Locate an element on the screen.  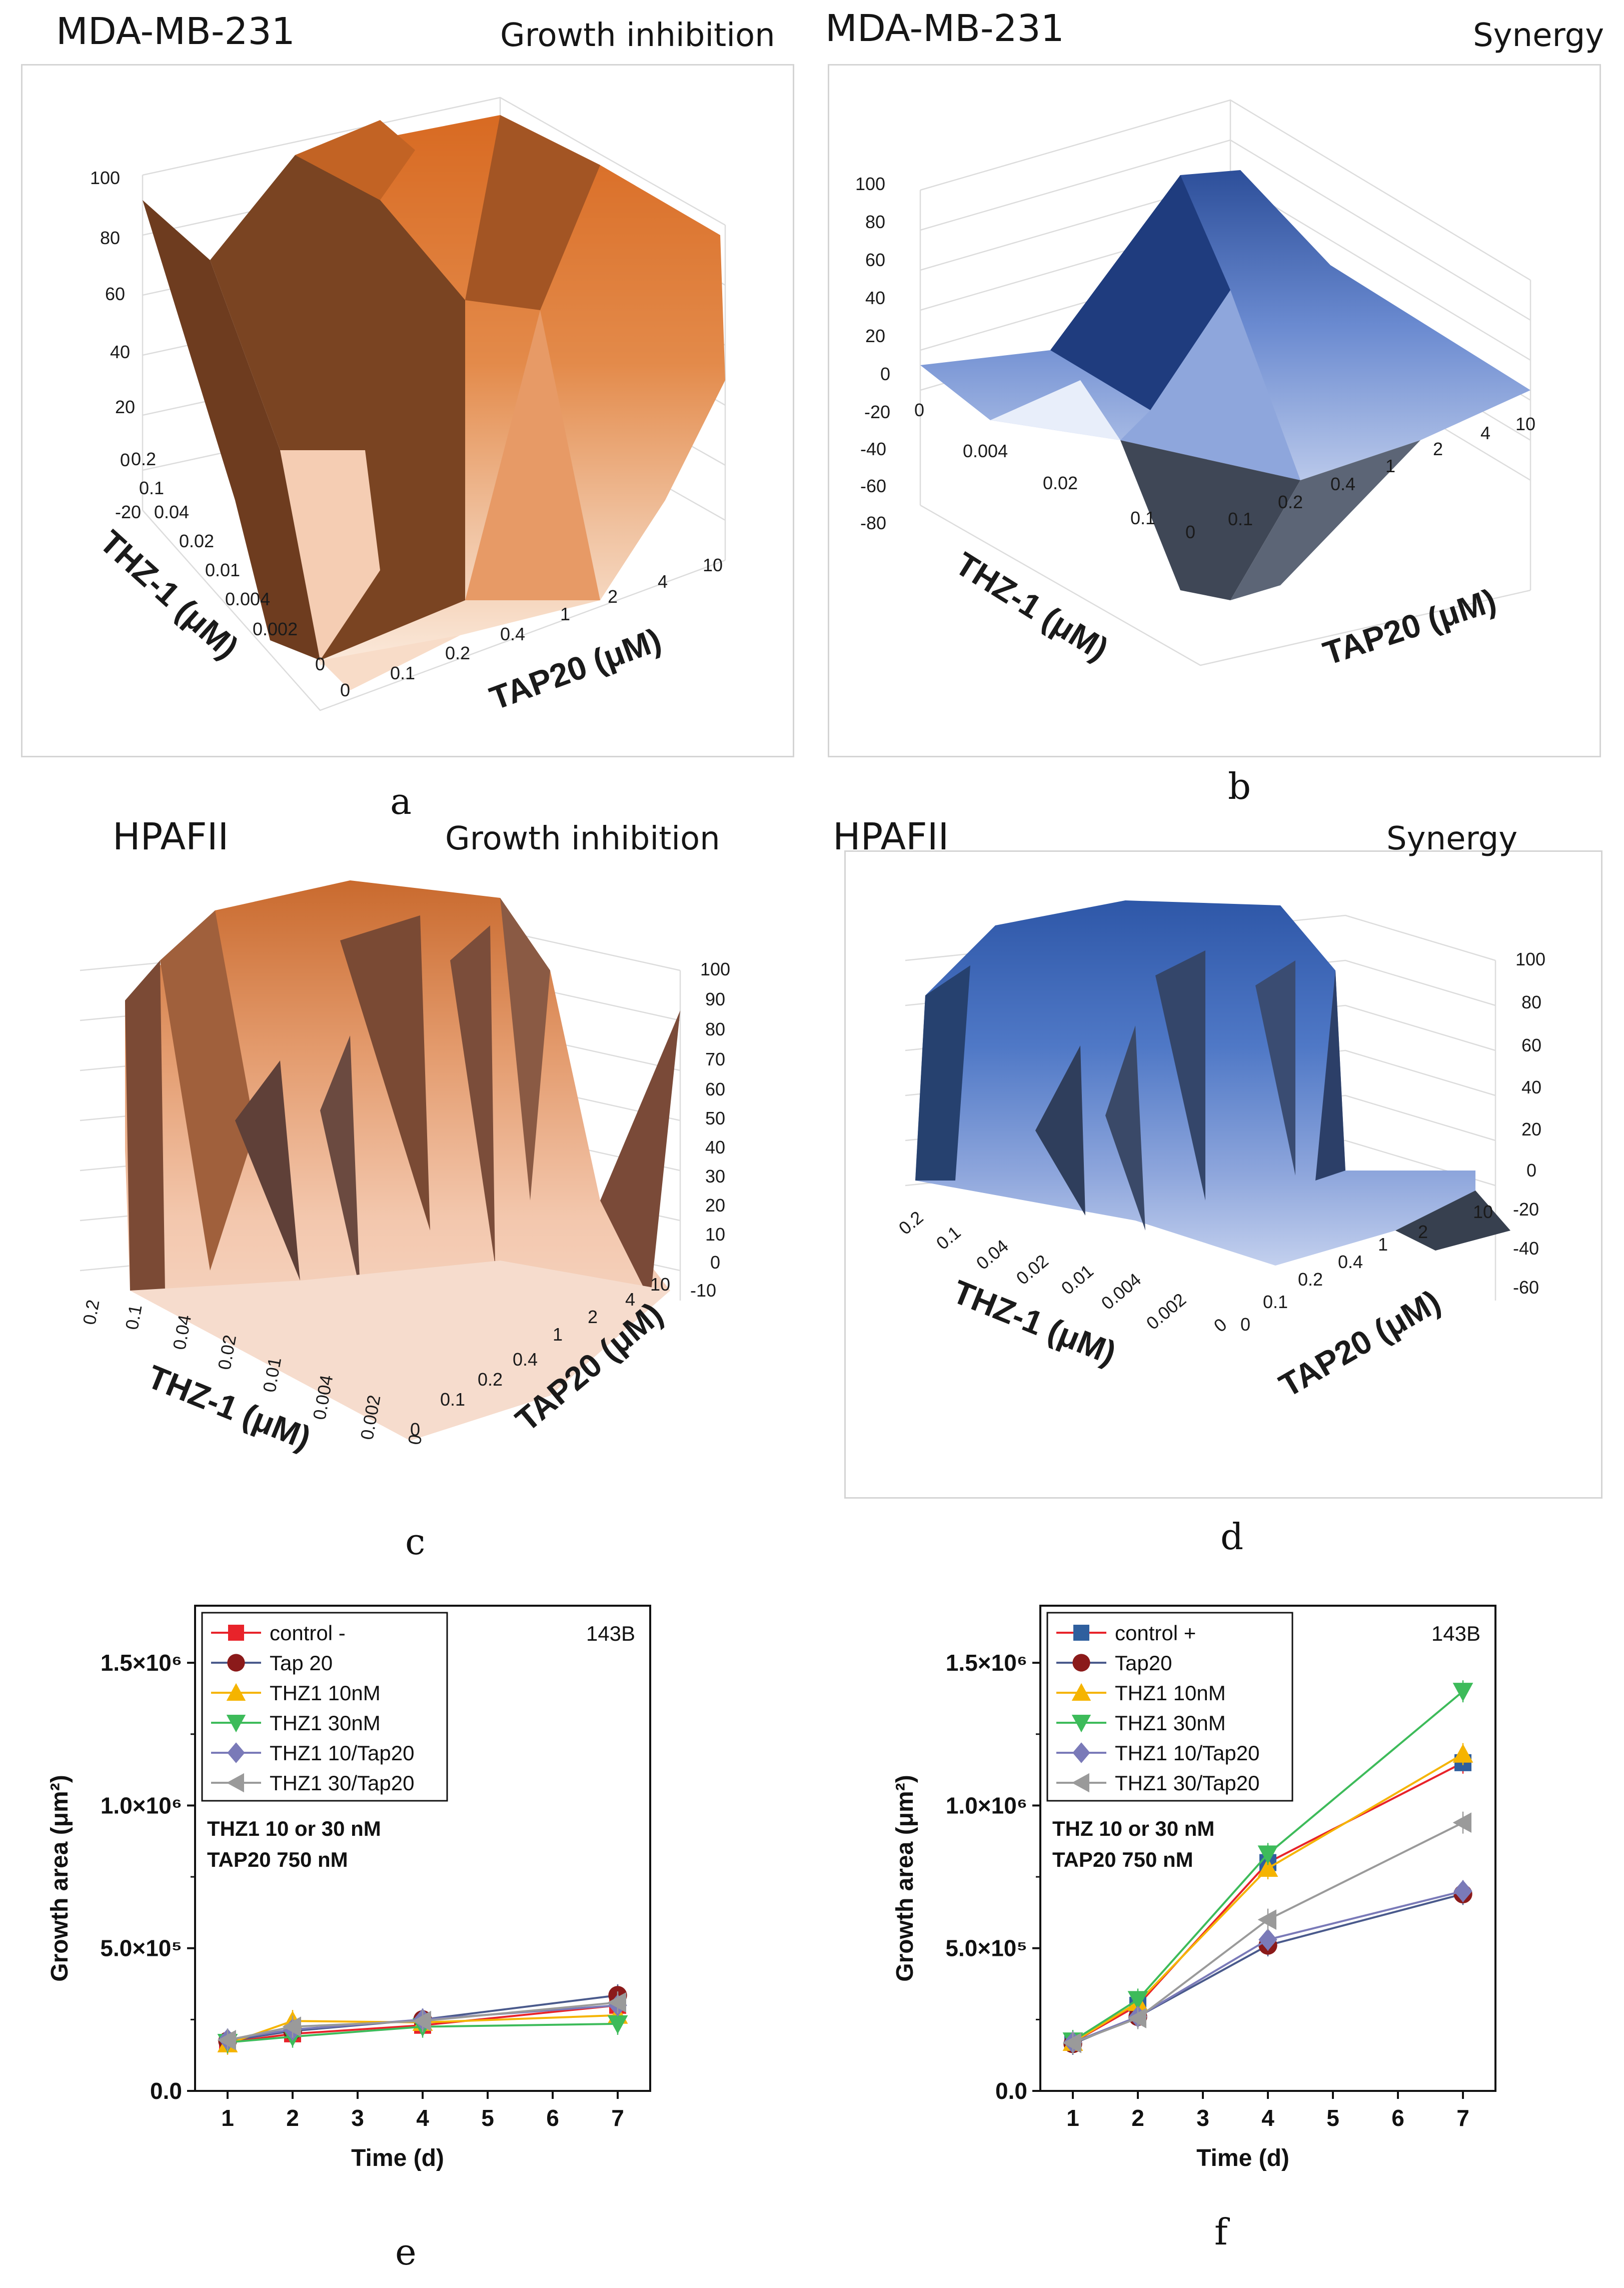
panel-b-plot-title: Synergy is located at coordinates (1538, 35).